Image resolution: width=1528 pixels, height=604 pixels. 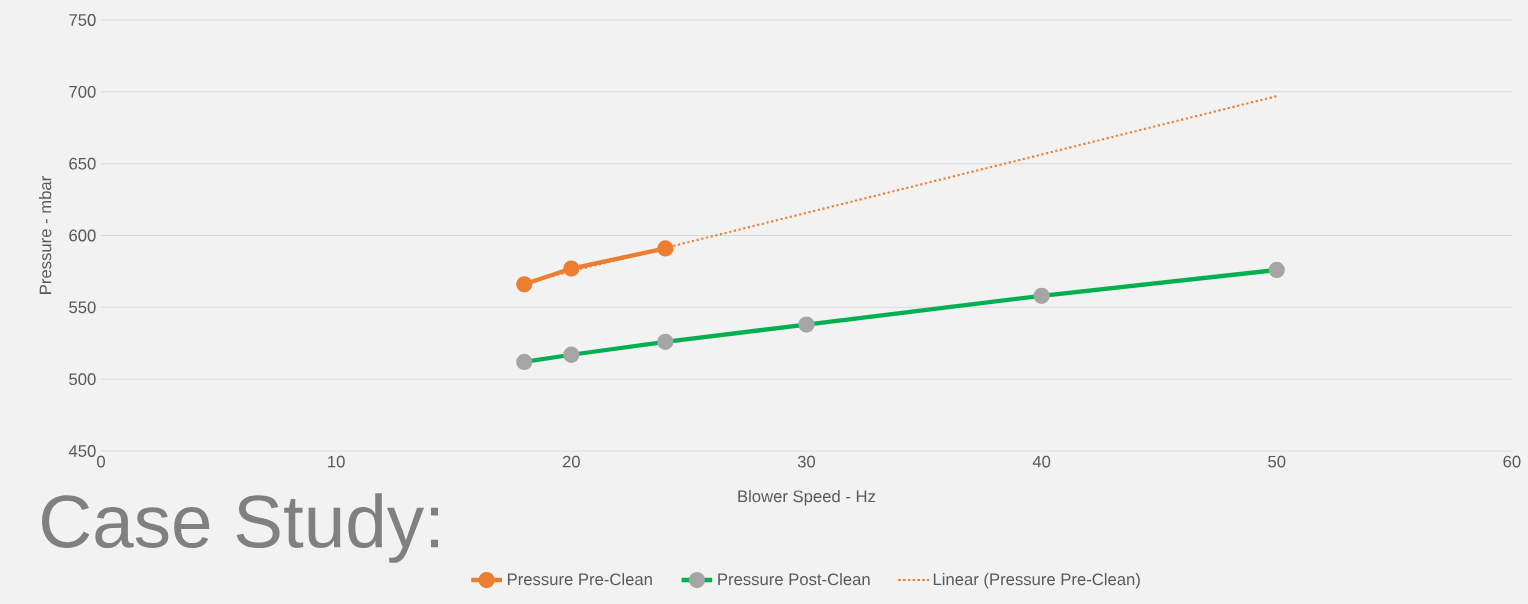 I want to click on x-tick-label: 60, so click(x=1512, y=461).